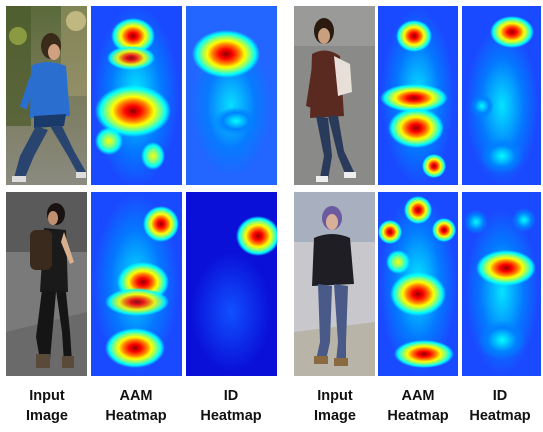  Describe the element at coordinates (136, 406) in the screenshot. I see `caption-aam-heatmap-1: AAM Heatmap` at that location.